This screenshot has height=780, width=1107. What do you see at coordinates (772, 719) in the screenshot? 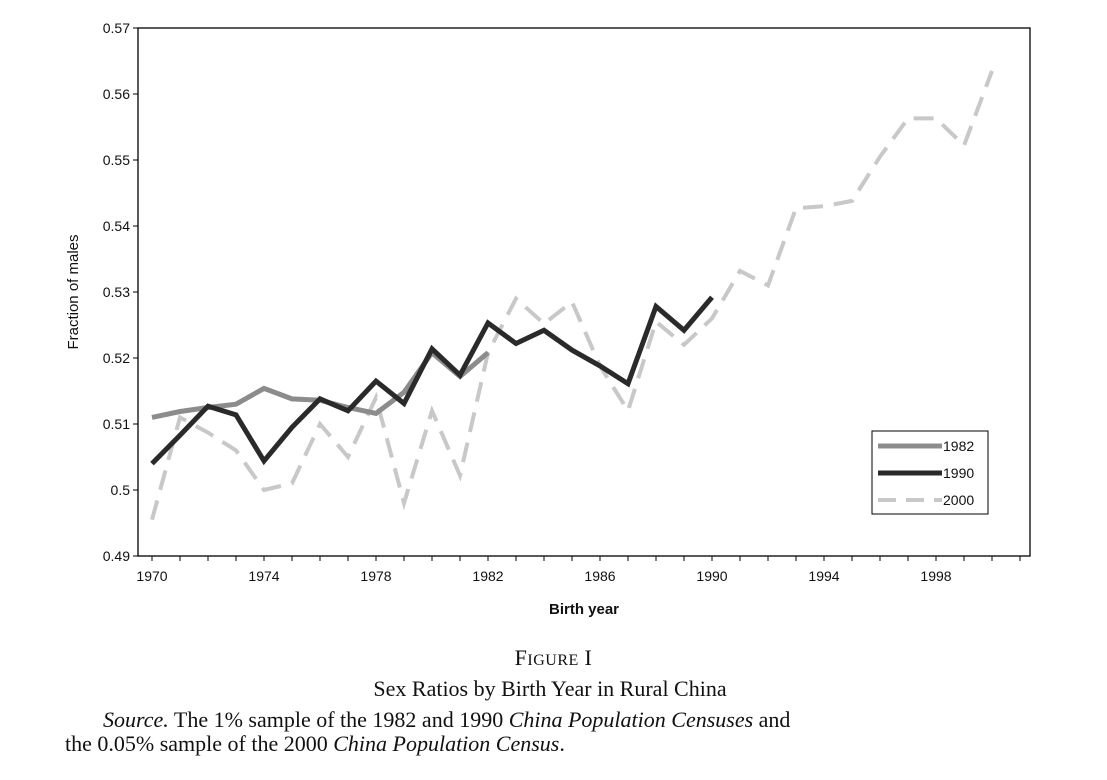
I see `source-text-2: and` at bounding box center [772, 719].